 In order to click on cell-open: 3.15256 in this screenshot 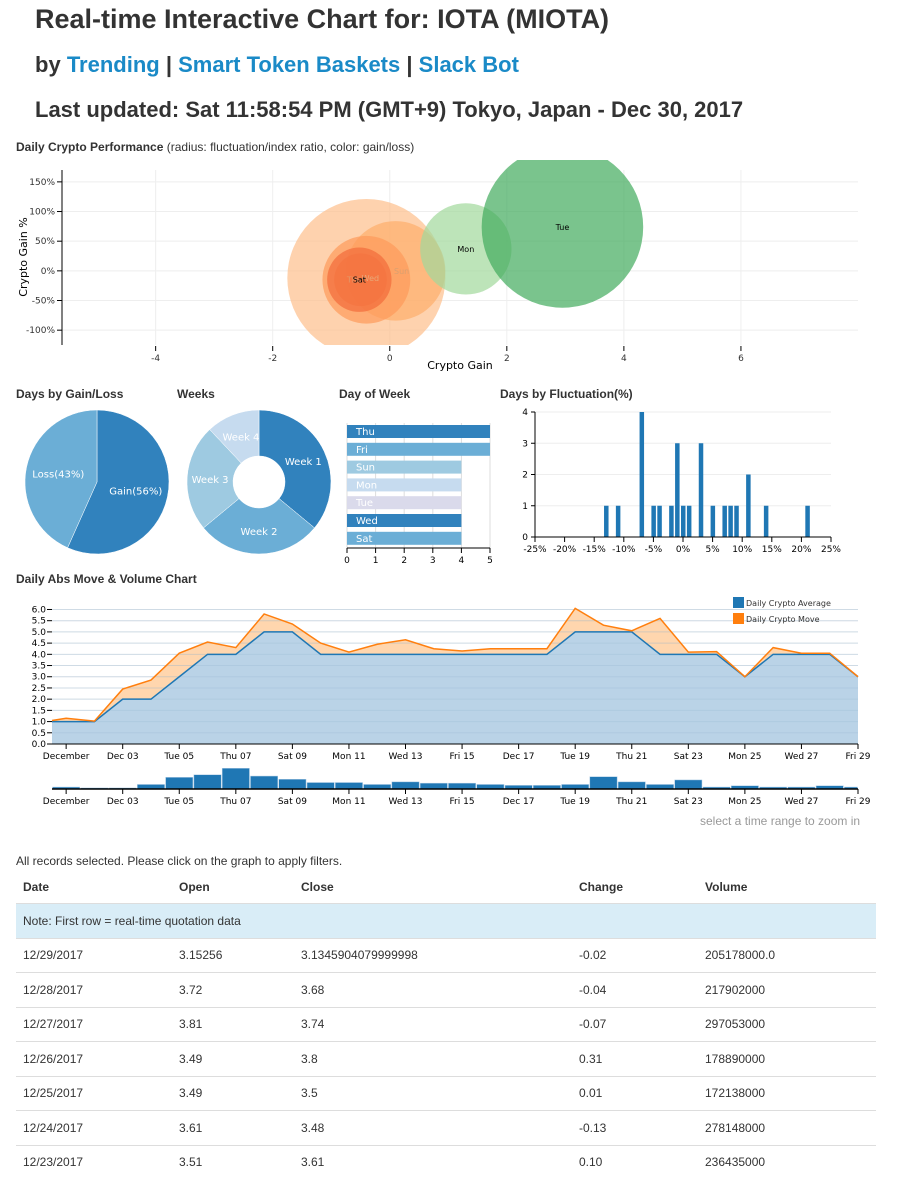, I will do `click(233, 955)`.